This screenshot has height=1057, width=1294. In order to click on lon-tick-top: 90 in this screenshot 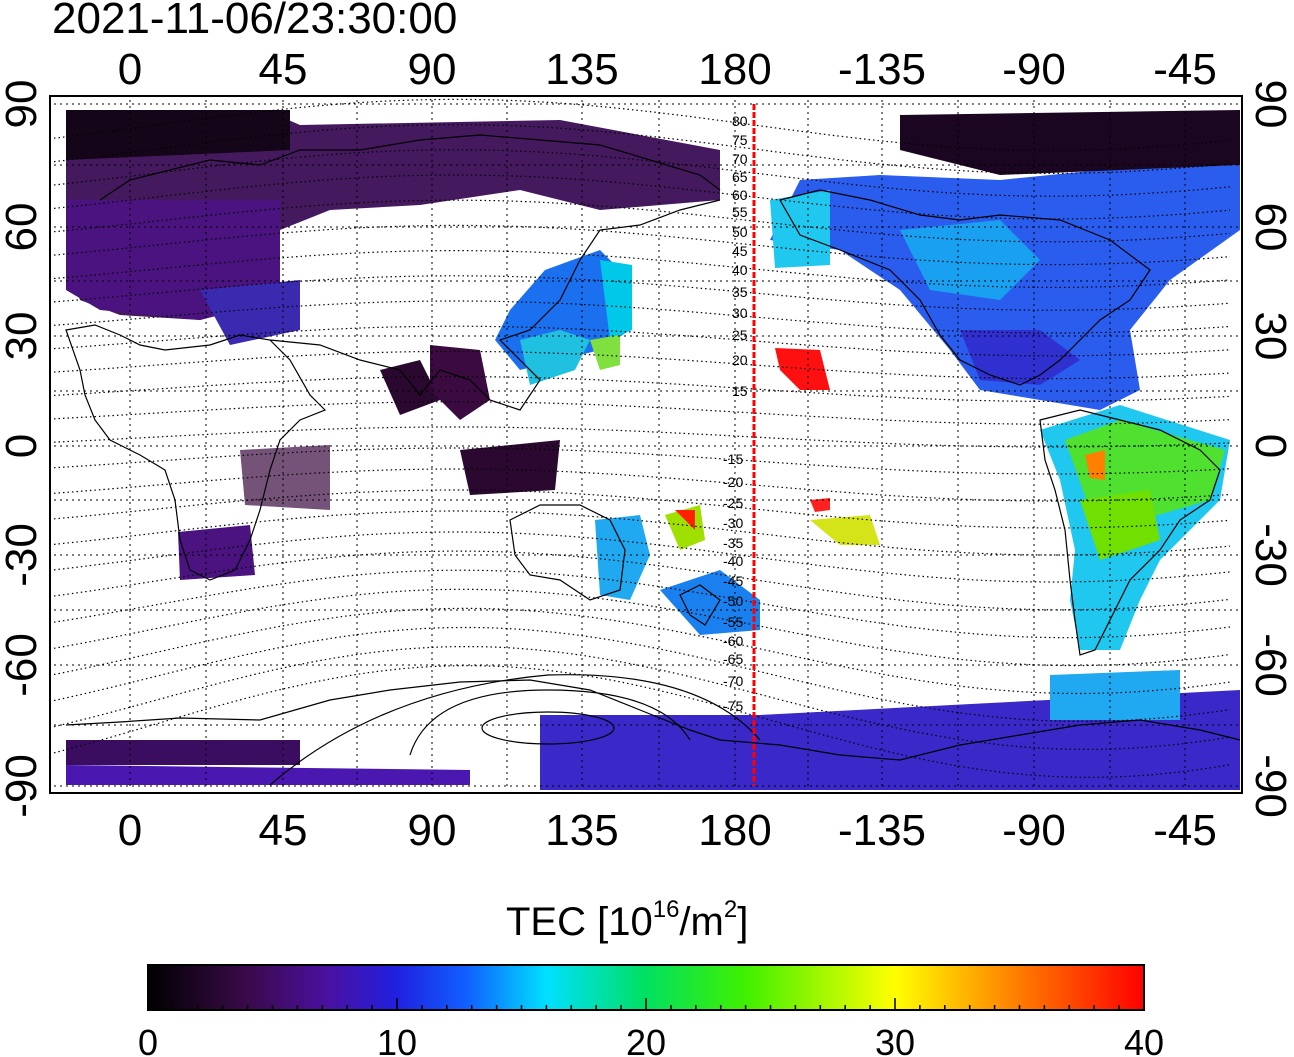, I will do `click(432, 69)`.